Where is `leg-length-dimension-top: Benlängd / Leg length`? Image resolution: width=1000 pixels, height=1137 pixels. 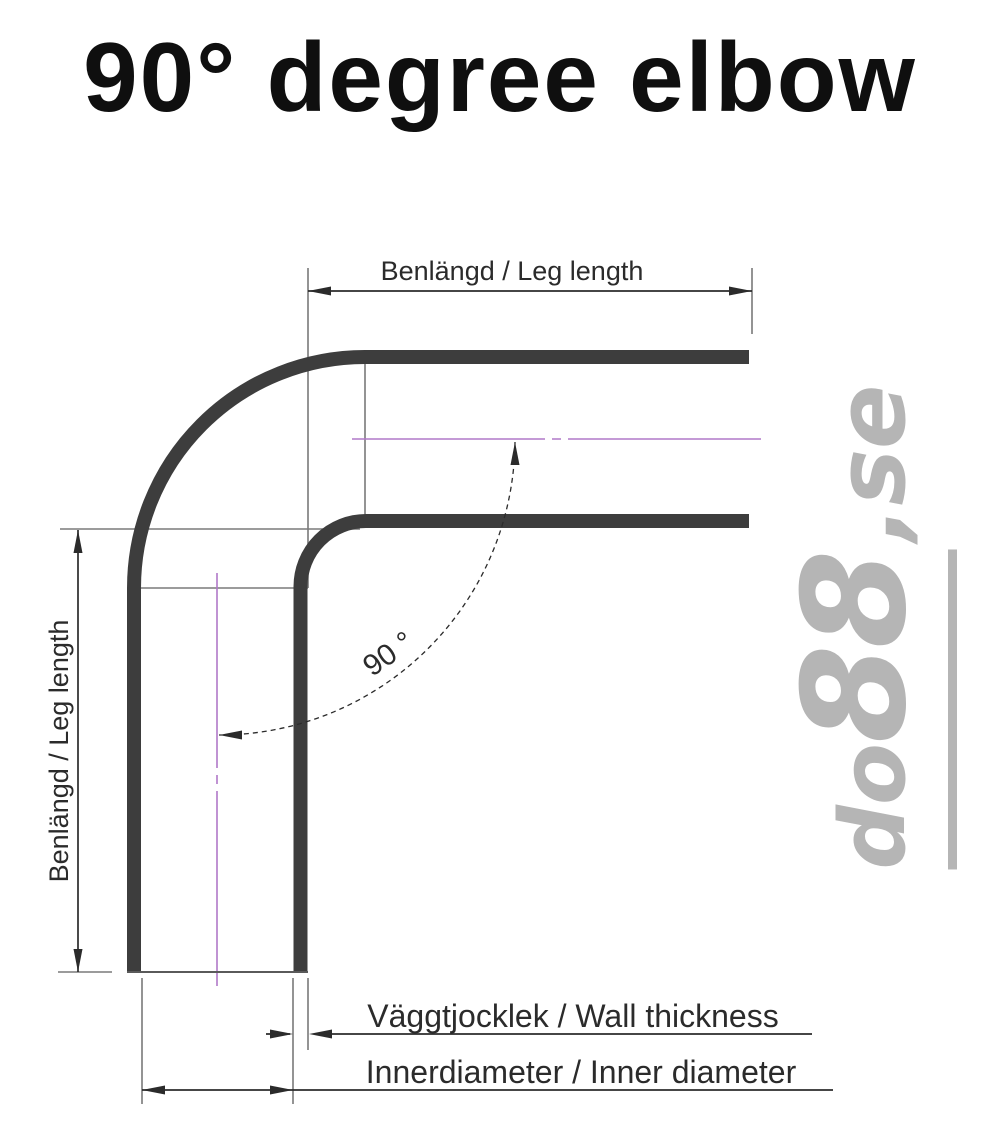
leg-length-dimension-top: Benlängd / Leg length is located at coordinates (530, 276).